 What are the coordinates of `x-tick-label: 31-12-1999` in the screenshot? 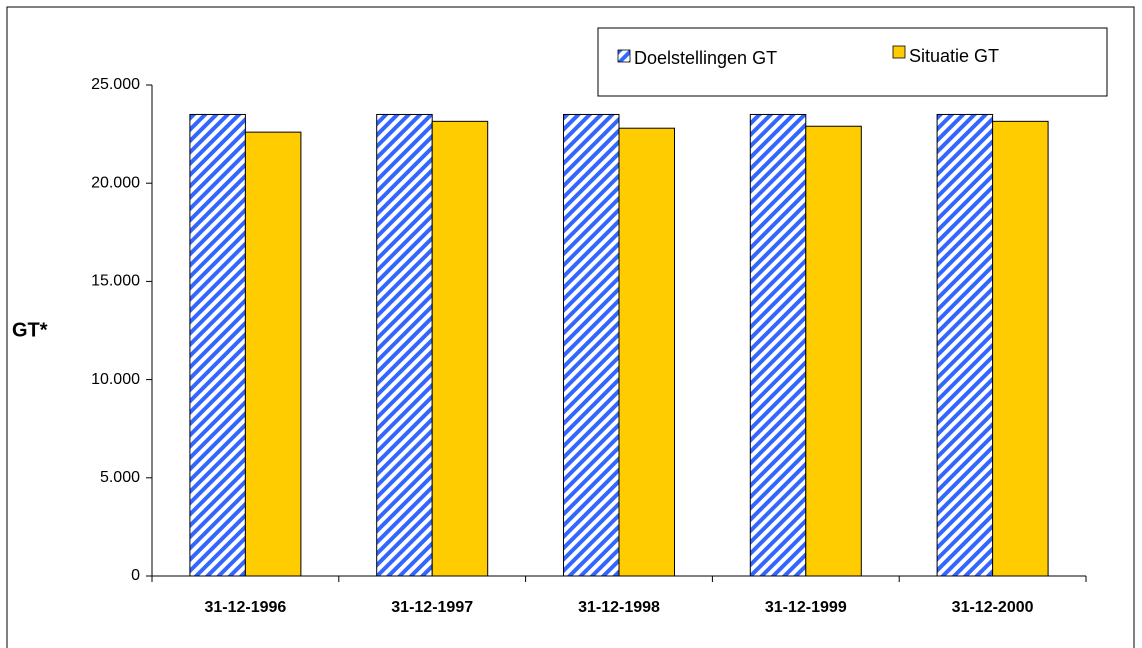 It's located at (806, 607).